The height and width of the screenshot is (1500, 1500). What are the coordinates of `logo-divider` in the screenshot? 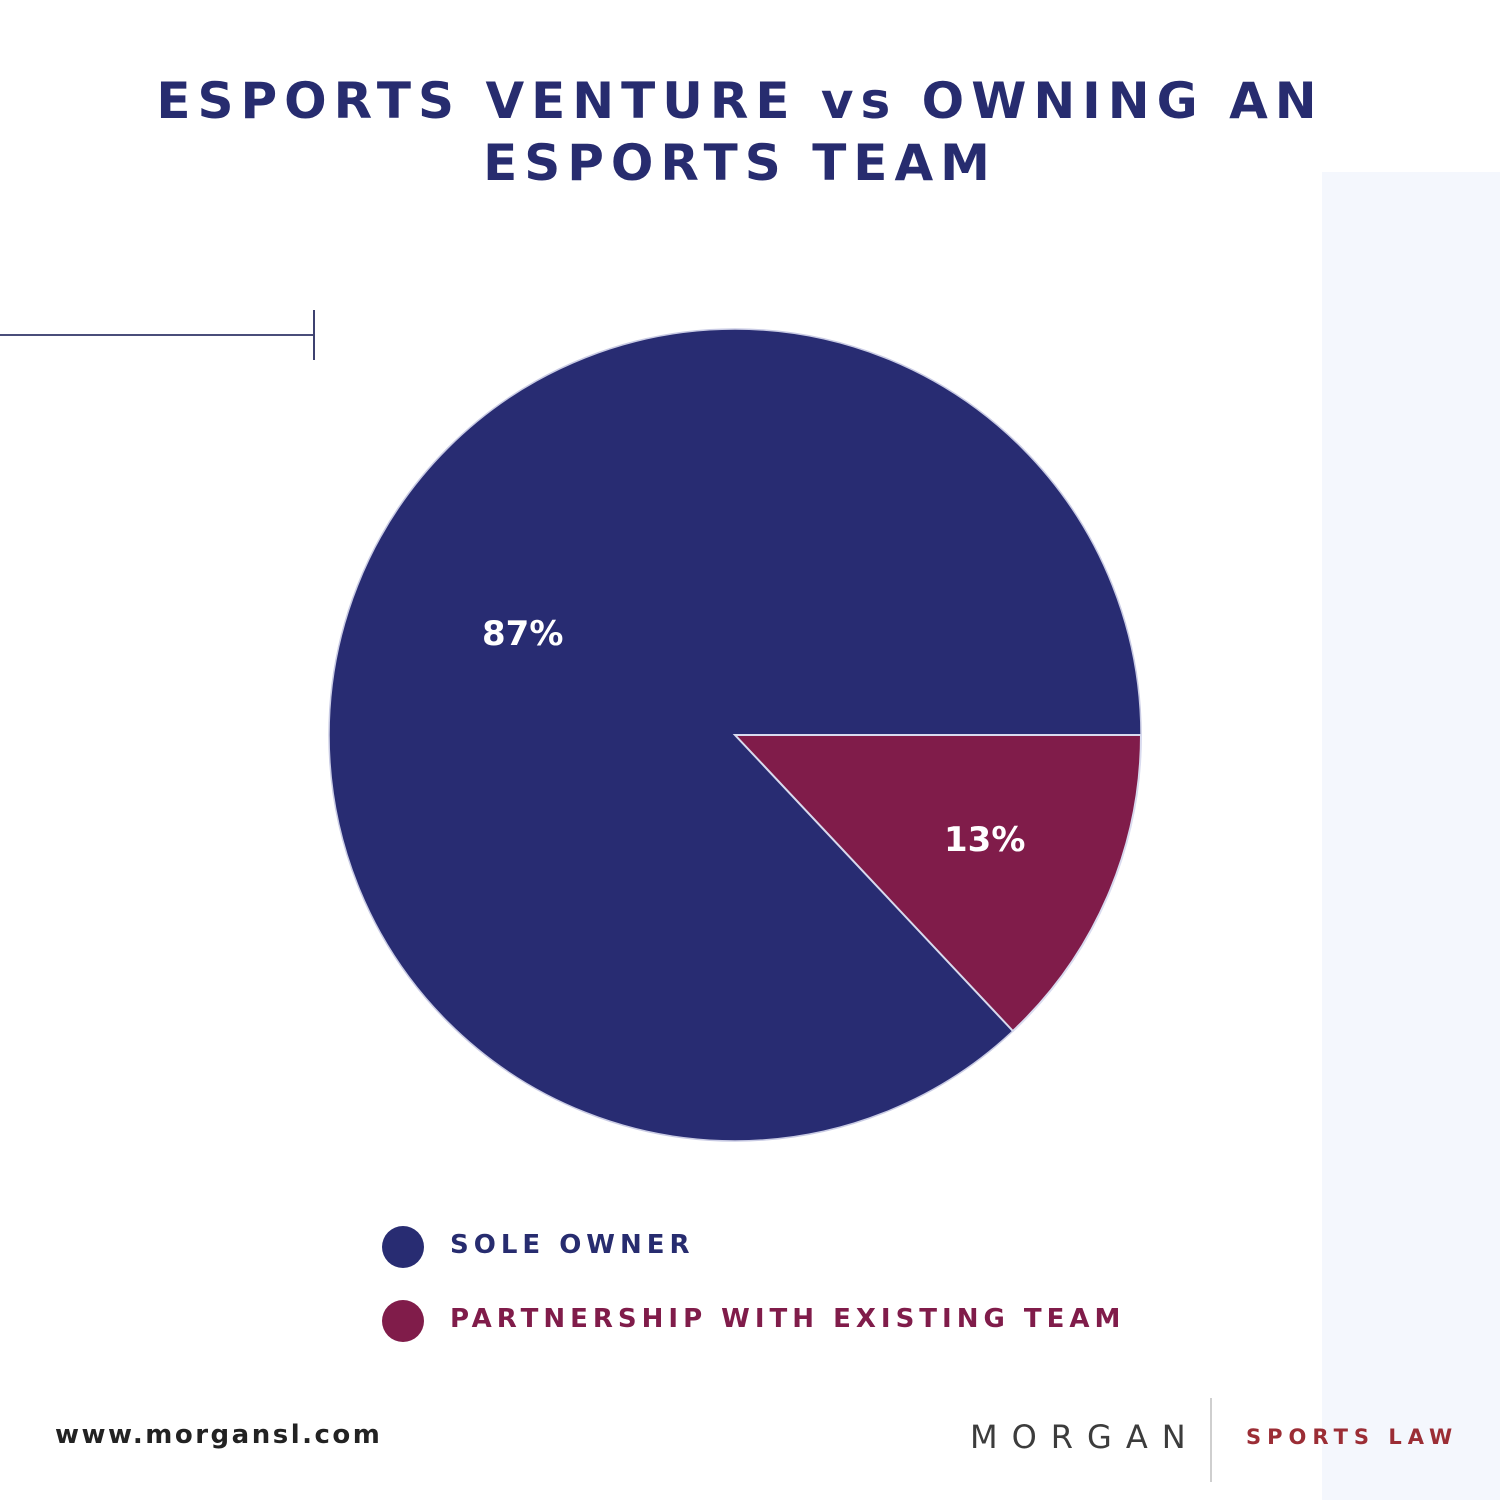 It's located at (1211, 1440).